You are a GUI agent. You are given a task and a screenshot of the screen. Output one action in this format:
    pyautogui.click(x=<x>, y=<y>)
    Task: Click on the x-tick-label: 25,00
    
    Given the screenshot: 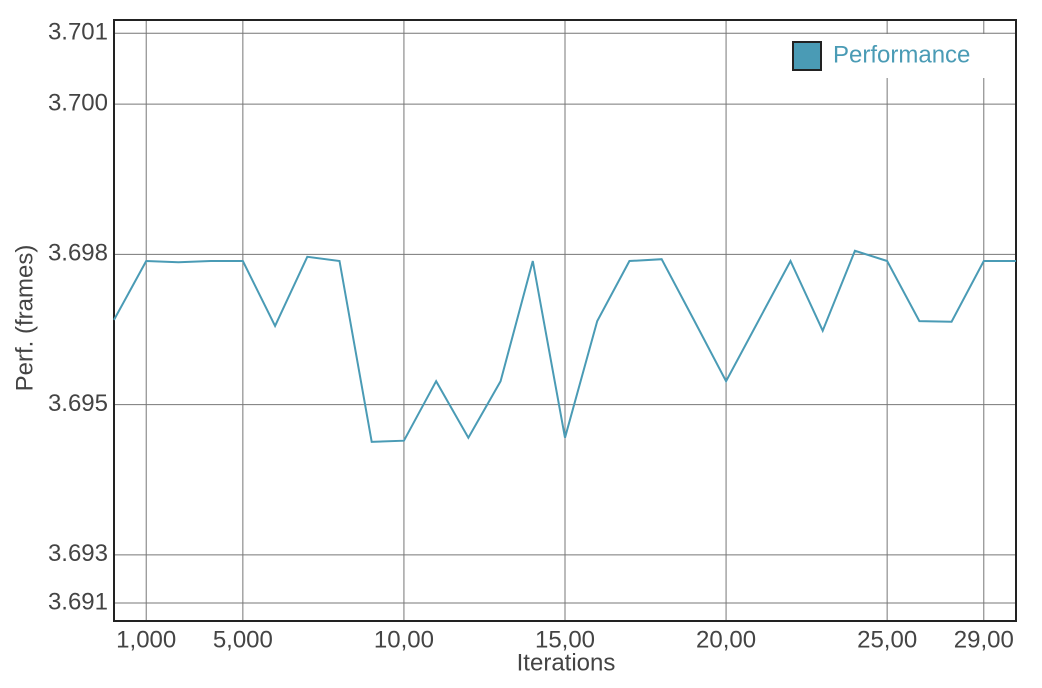 What is the action you would take?
    pyautogui.click(x=887, y=639)
    